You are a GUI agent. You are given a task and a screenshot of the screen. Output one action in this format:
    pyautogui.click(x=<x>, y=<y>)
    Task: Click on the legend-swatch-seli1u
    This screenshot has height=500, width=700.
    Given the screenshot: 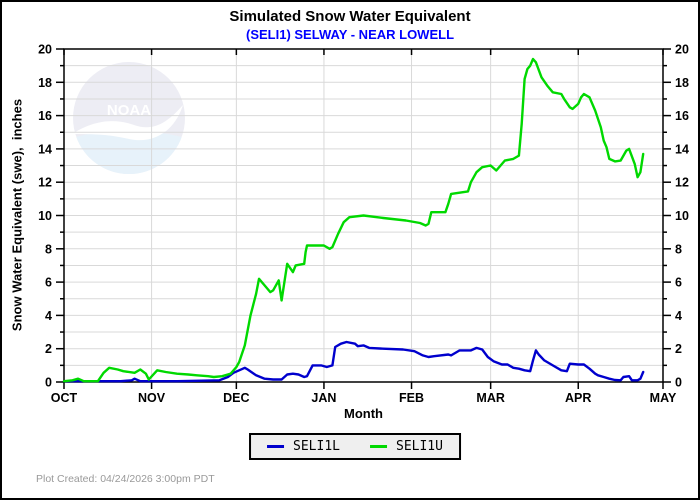 What is the action you would take?
    pyautogui.click(x=378, y=446)
    